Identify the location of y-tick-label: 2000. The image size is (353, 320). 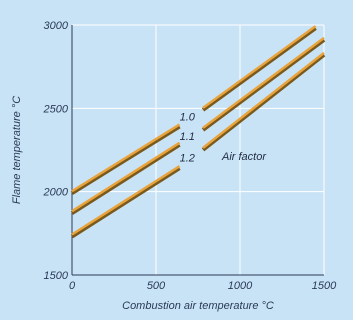
(56, 193).